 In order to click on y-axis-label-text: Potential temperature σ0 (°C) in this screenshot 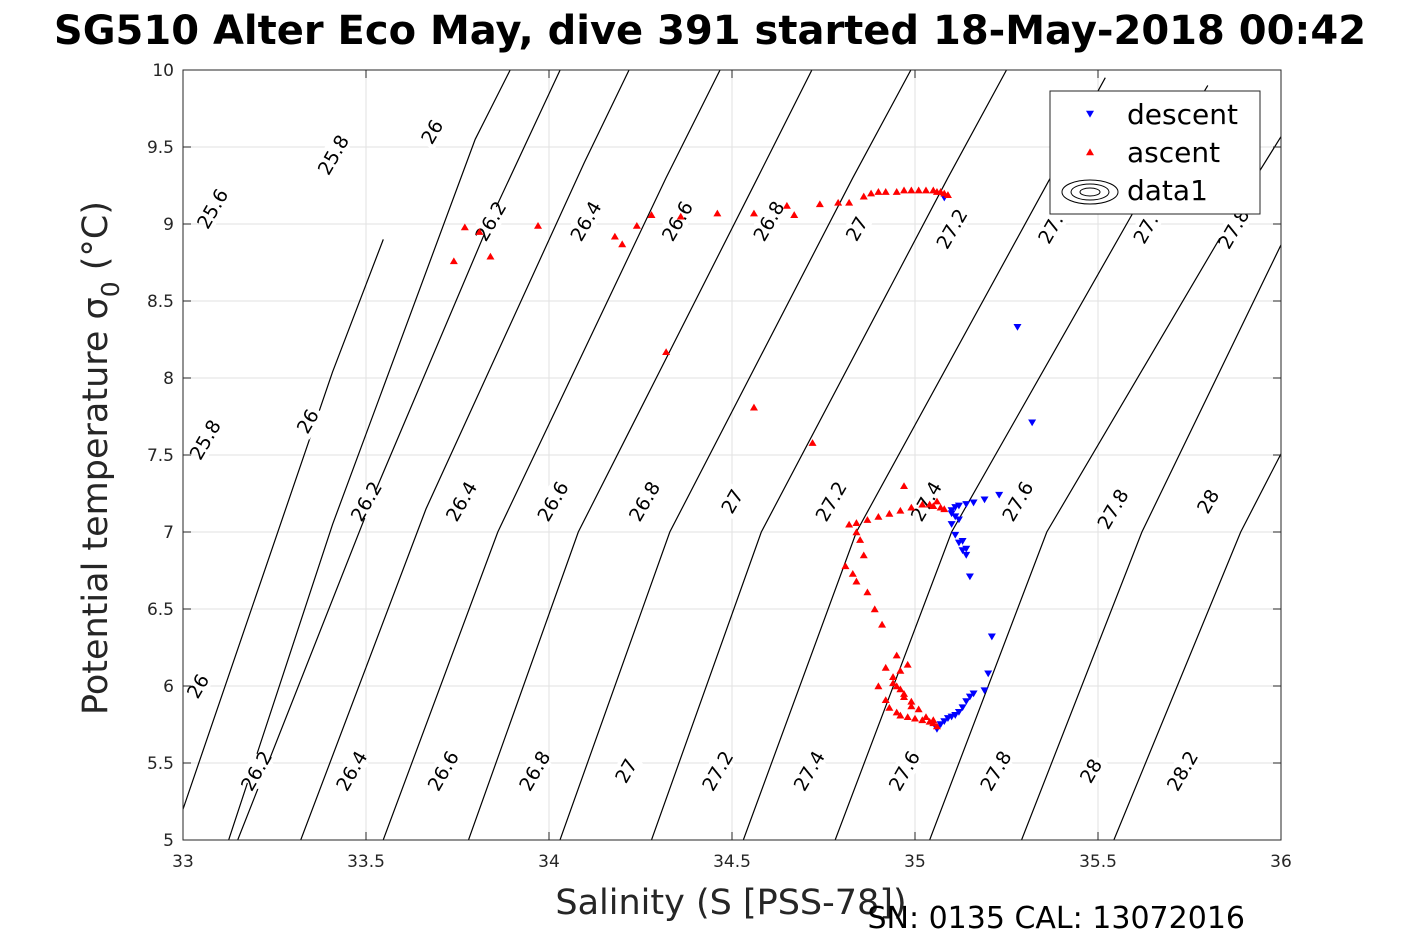, I will do `click(100, 458)`.